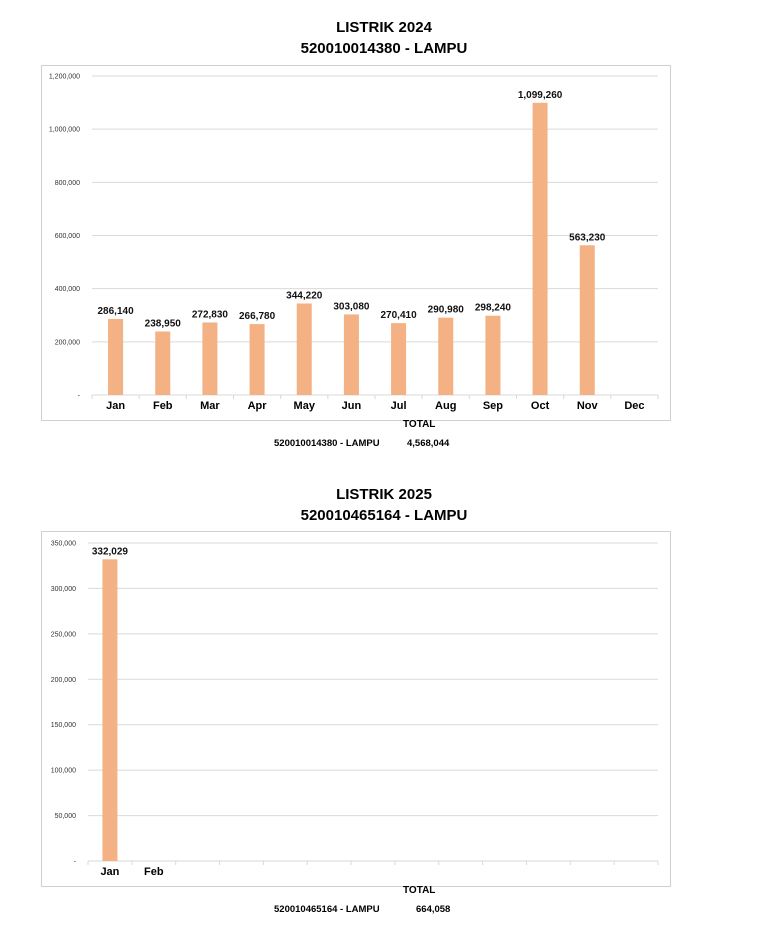 This screenshot has width=768, height=932. I want to click on chart2-bar, so click(110, 710).